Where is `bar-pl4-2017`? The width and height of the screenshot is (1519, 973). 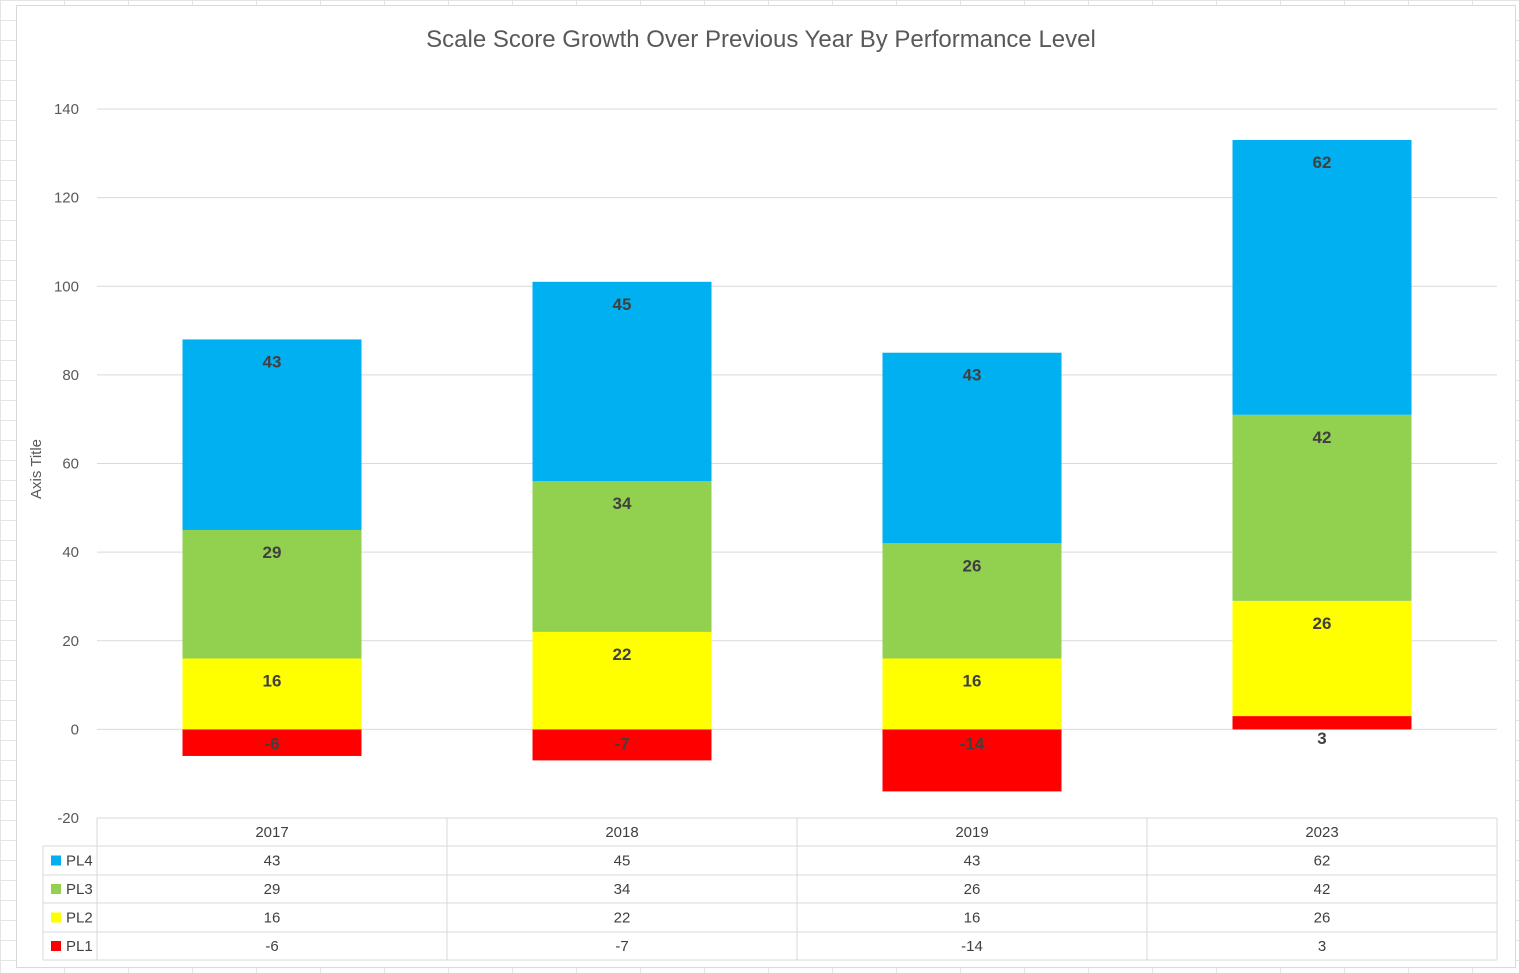
bar-pl4-2017 is located at coordinates (272, 434).